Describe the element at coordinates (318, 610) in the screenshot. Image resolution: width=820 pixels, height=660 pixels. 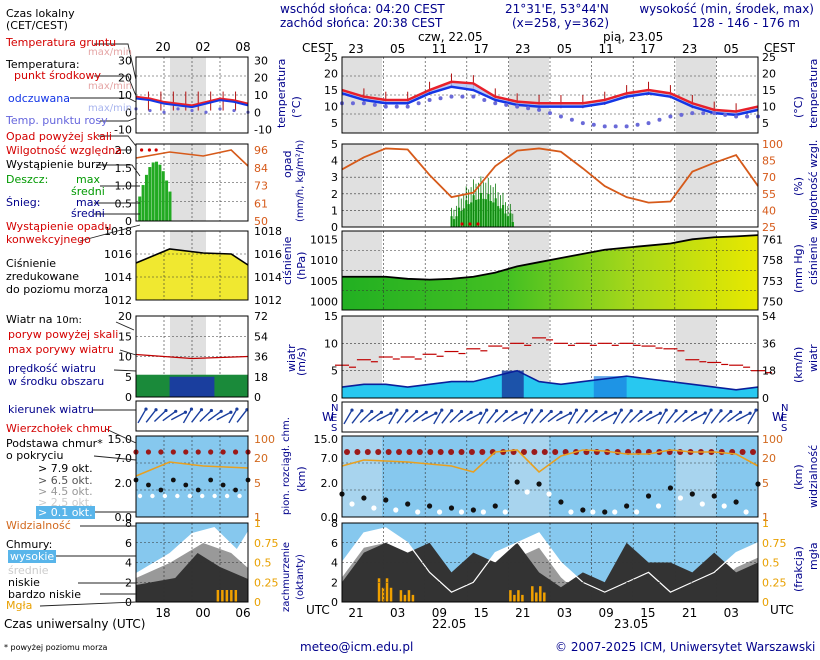
I see `utc-label-left: UTC` at that location.